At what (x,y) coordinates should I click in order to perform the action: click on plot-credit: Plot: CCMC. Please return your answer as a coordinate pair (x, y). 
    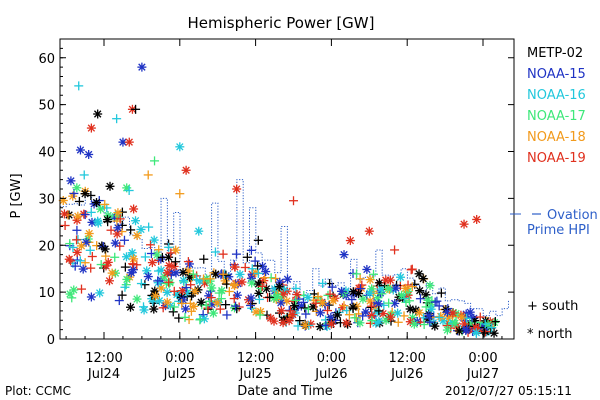
    Looking at the image, I should click on (38, 391).